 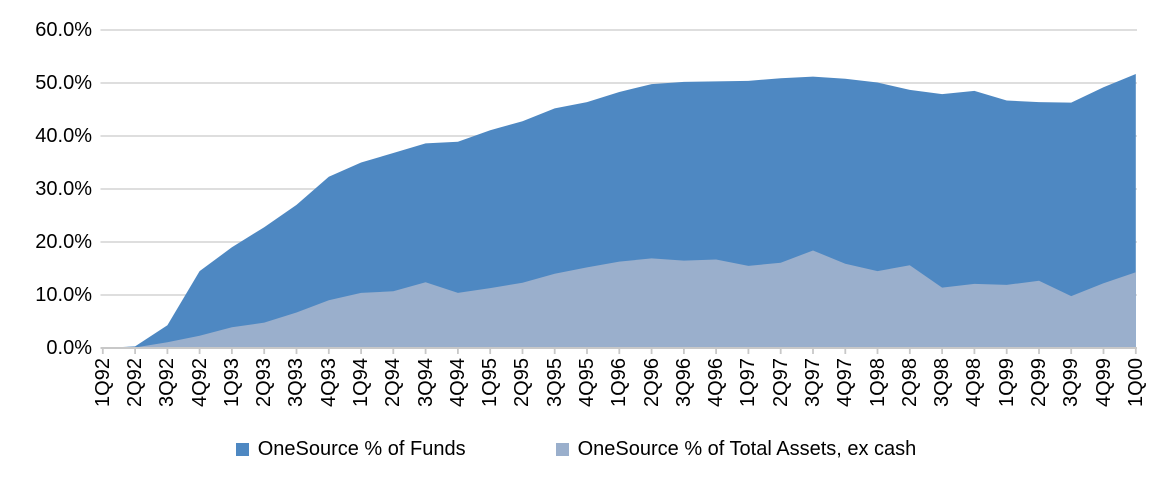 What do you see at coordinates (651, 382) in the screenshot?
I see `x-axis-label: 2Q96` at bounding box center [651, 382].